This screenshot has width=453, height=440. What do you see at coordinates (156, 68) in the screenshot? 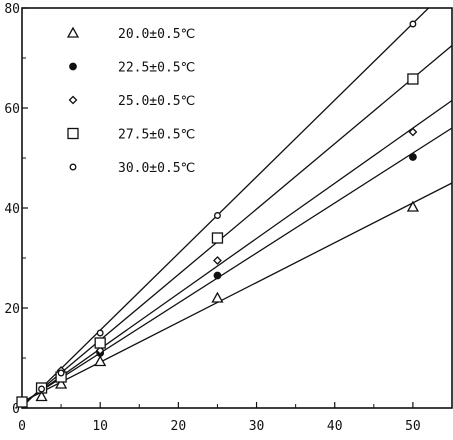
I see `legend-label: 22.5±0.5℃` at bounding box center [156, 68].